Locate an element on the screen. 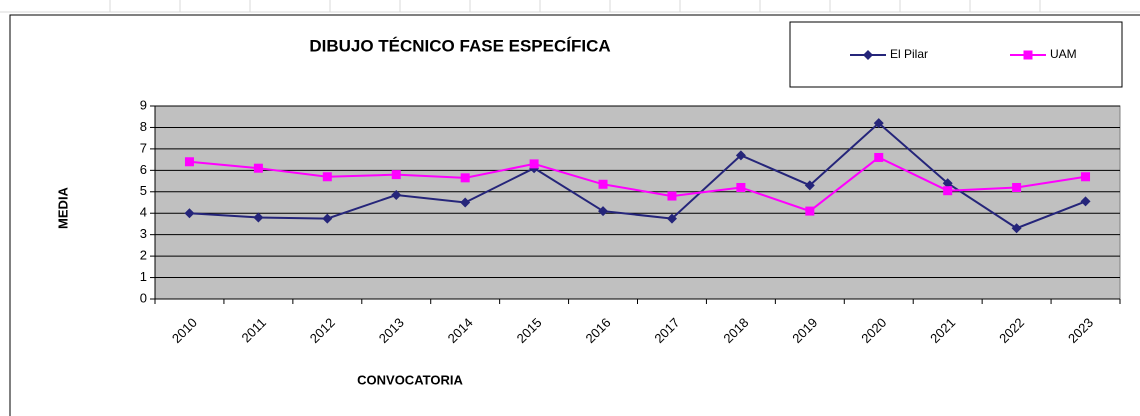 This screenshot has width=1140, height=416. legend-label: El Pilar is located at coordinates (909, 54).